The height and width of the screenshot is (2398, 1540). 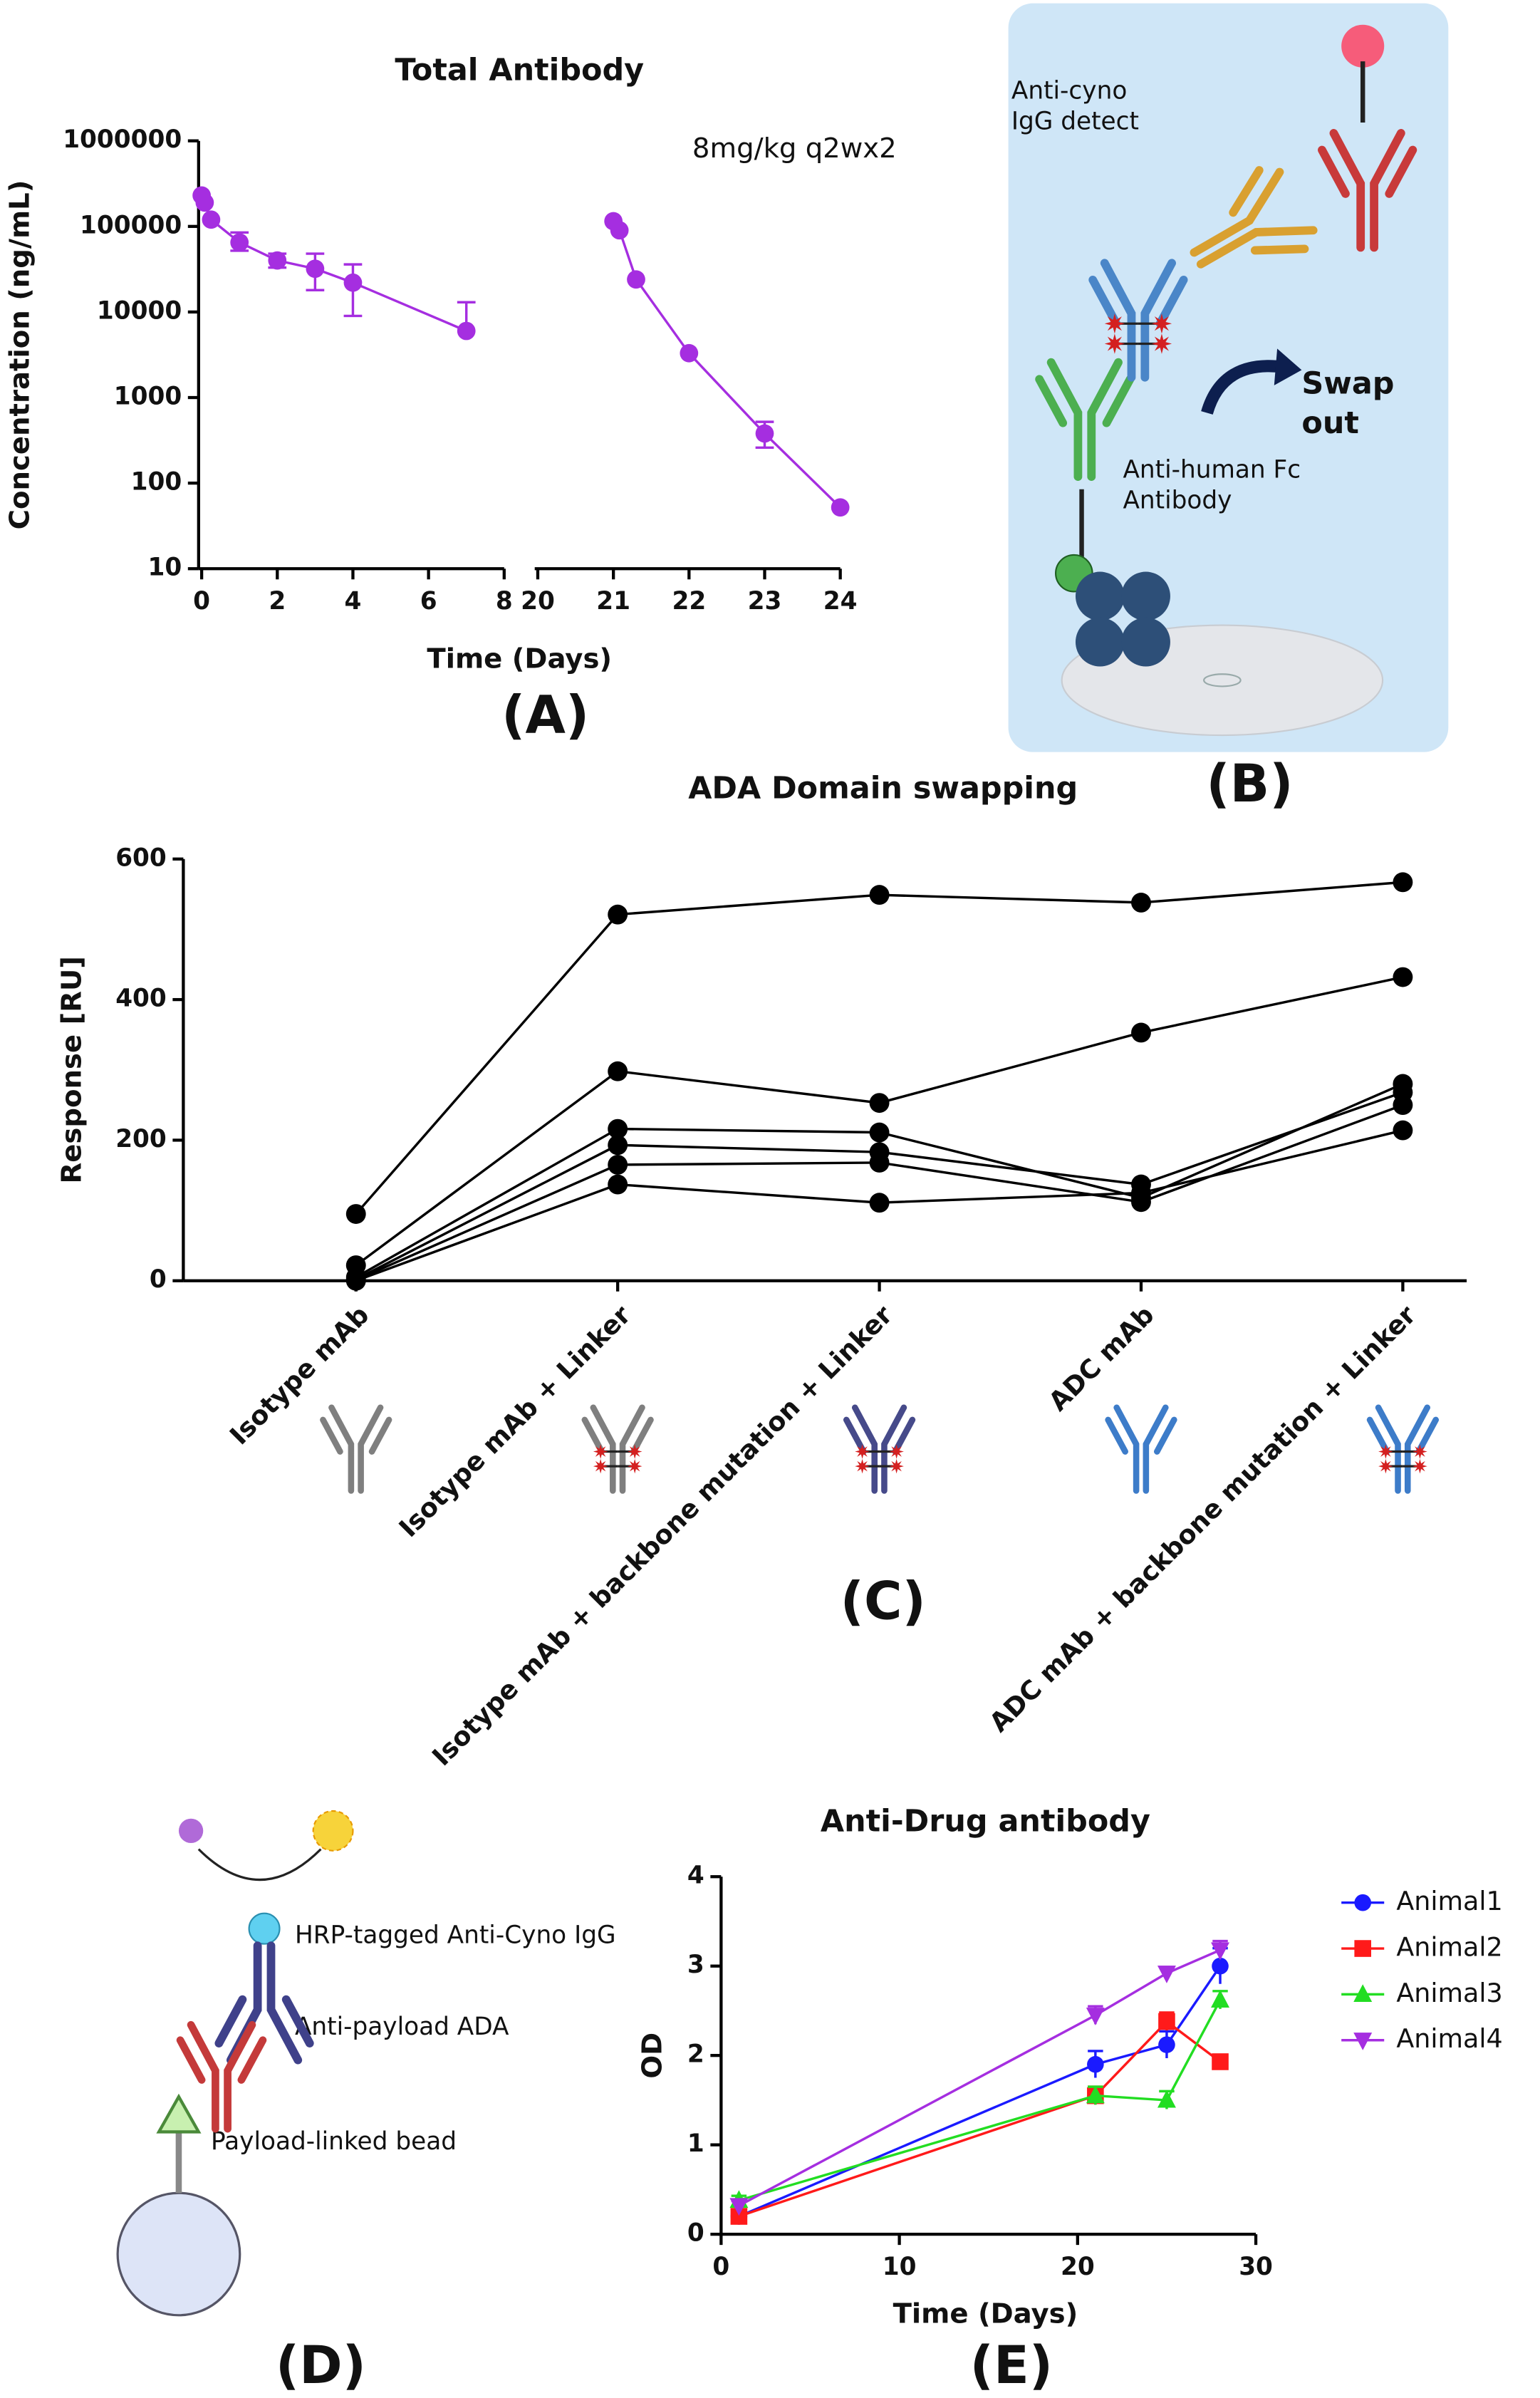 What do you see at coordinates (841, 601) in the screenshot?
I see `x-tick-label: 24` at bounding box center [841, 601].